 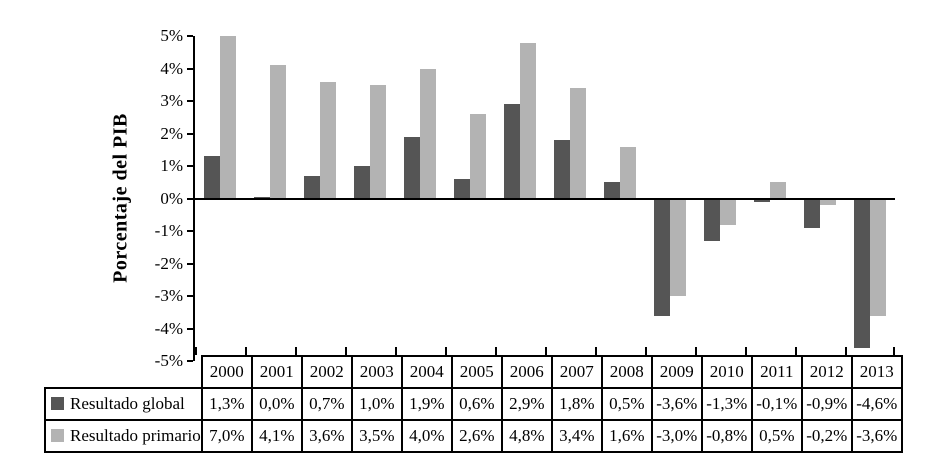 I want to click on value-cell: 2,9%, so click(x=526, y=404).